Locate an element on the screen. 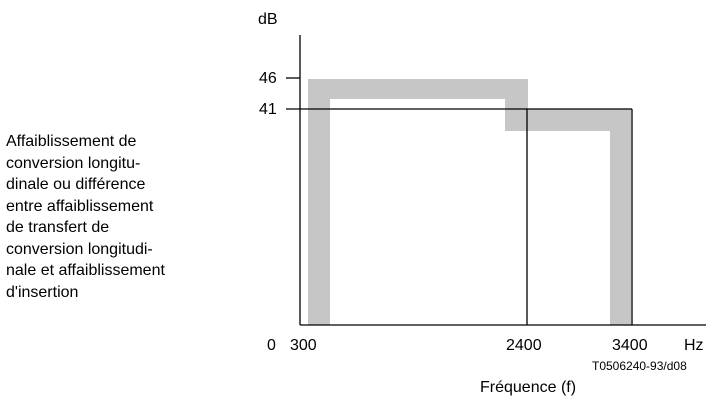 Image resolution: width=714 pixels, height=400 pixels. caption-line: de transfert de is located at coordinates (58, 227).